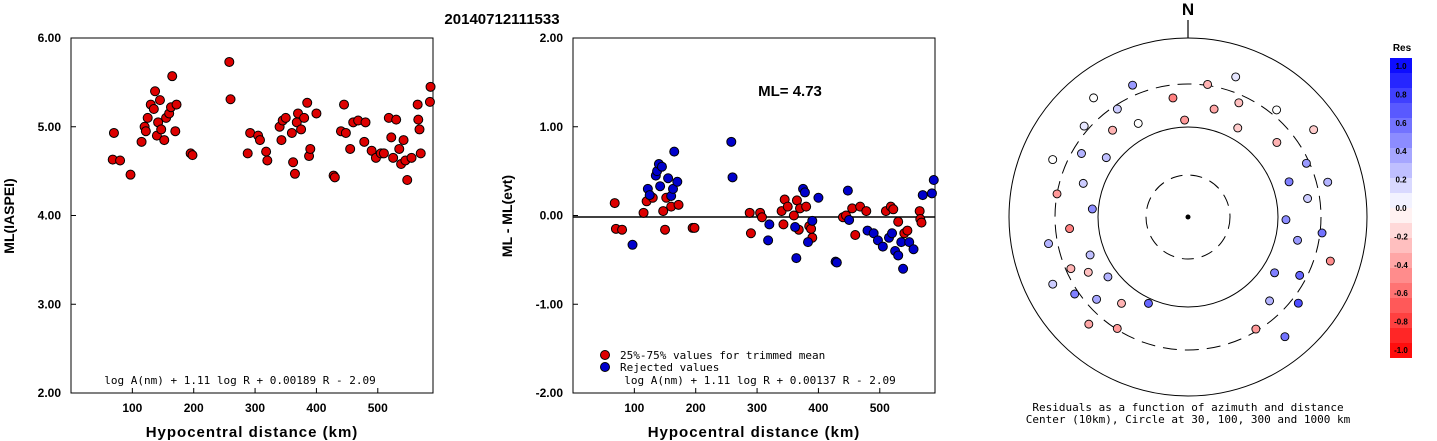  I want to click on legend-label-rejected: Rejected values, so click(669, 367).